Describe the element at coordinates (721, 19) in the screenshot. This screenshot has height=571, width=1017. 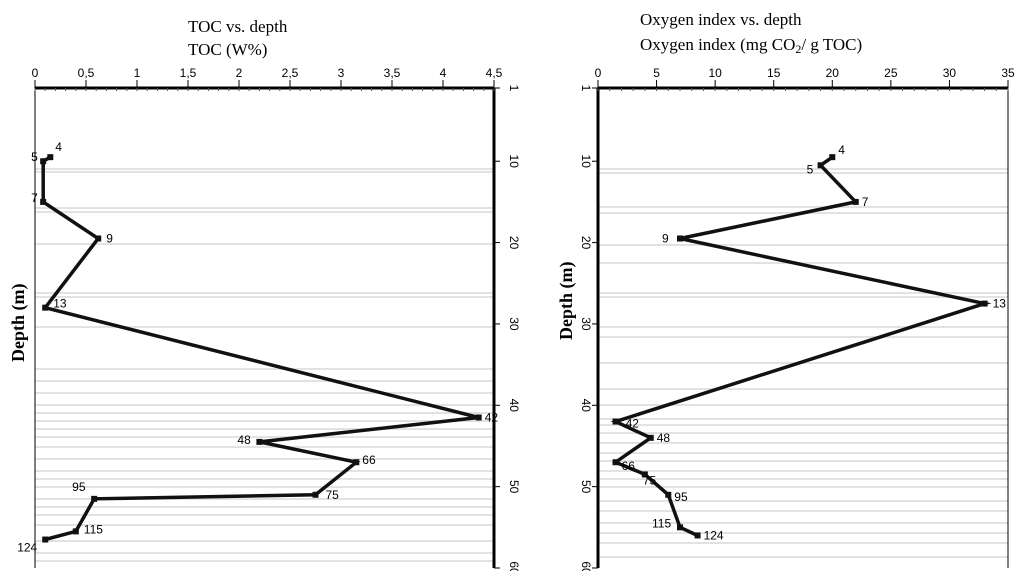
I see `oxygen-title: Oxygen index vs. depth` at that location.